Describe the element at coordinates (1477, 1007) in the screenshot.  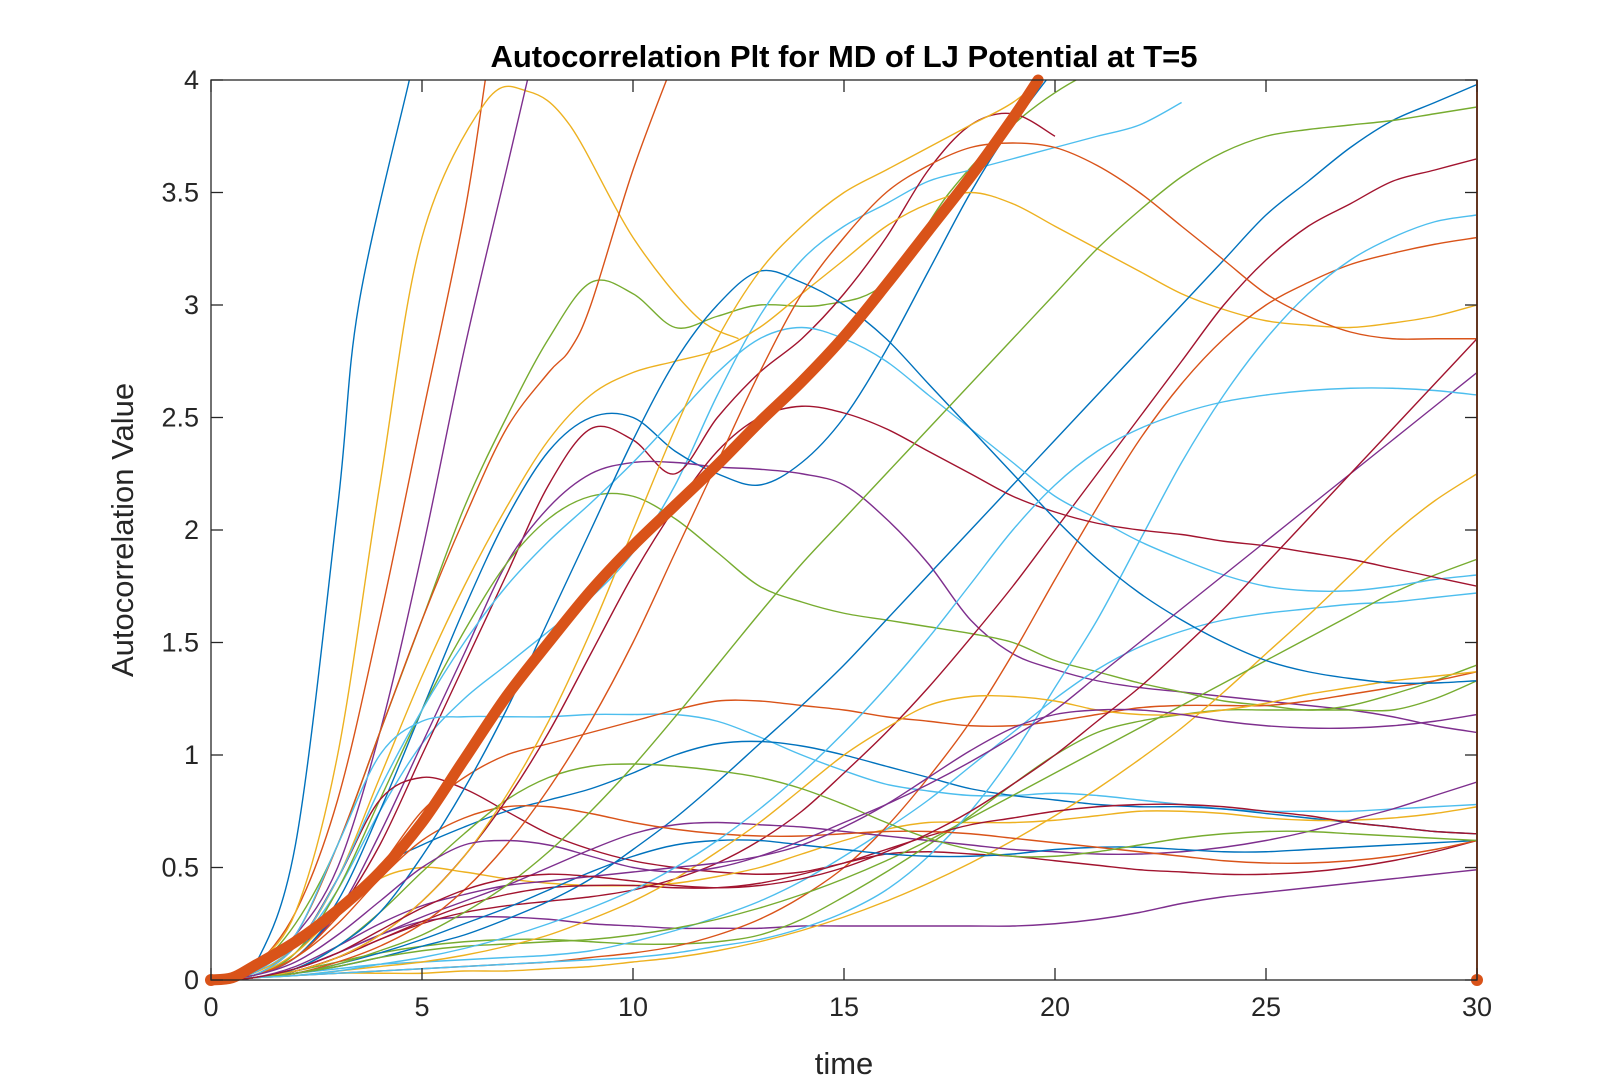
I see `x-tick-label: 30` at that location.